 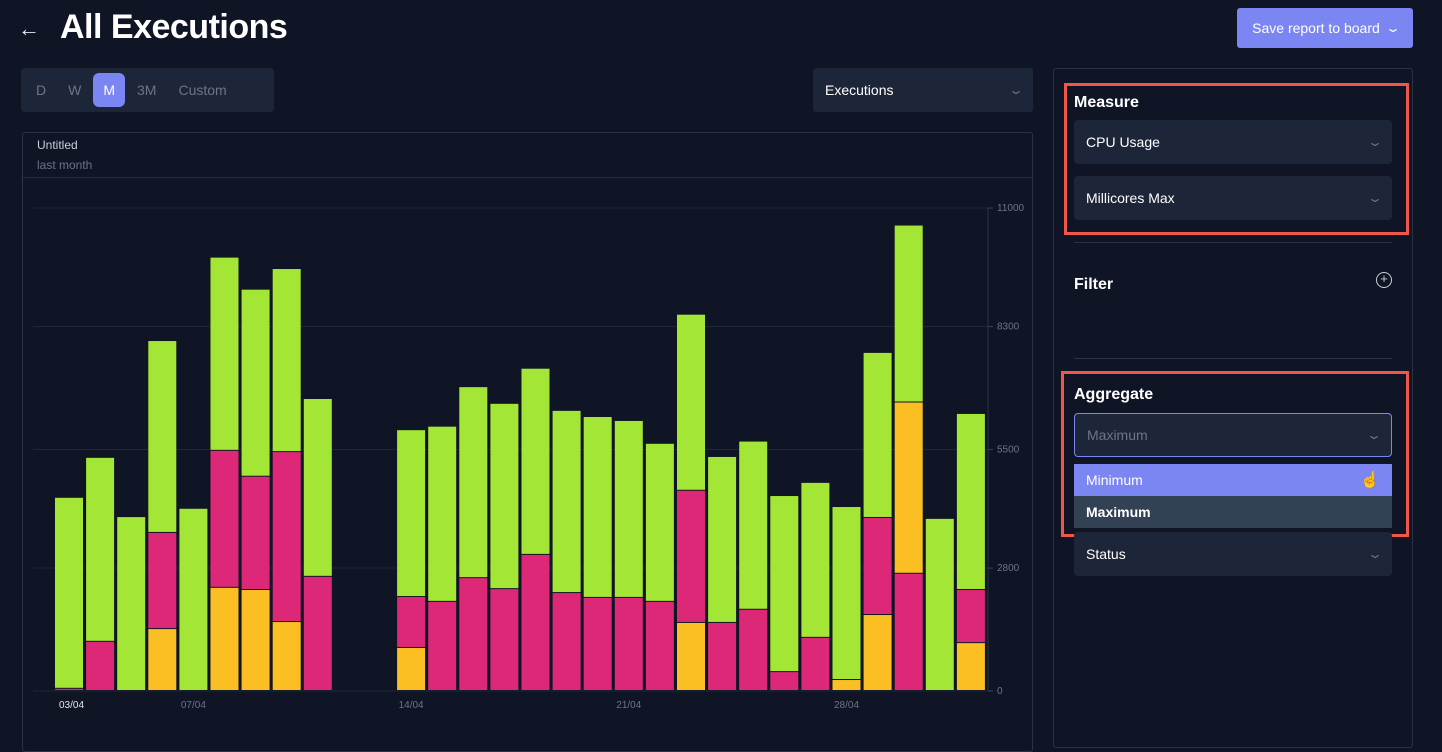 What do you see at coordinates (846, 705) in the screenshot?
I see `x-tick-label: 28/04` at bounding box center [846, 705].